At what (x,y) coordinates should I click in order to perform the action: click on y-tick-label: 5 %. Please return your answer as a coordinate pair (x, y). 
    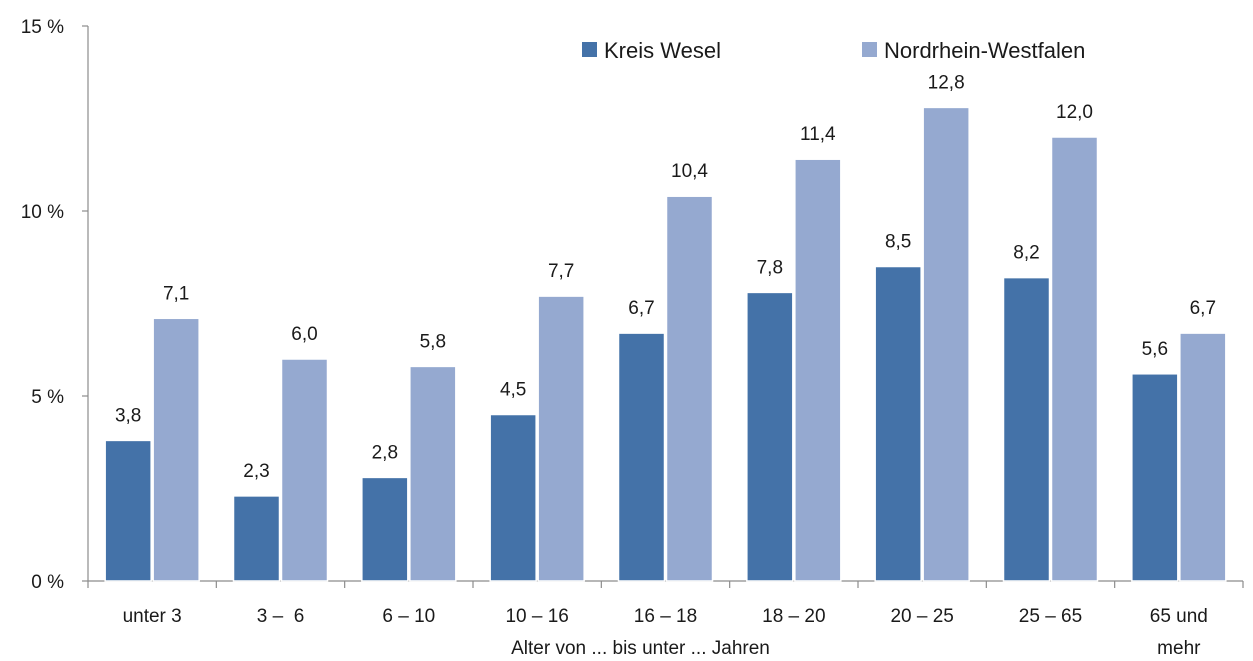
    Looking at the image, I should click on (47, 397).